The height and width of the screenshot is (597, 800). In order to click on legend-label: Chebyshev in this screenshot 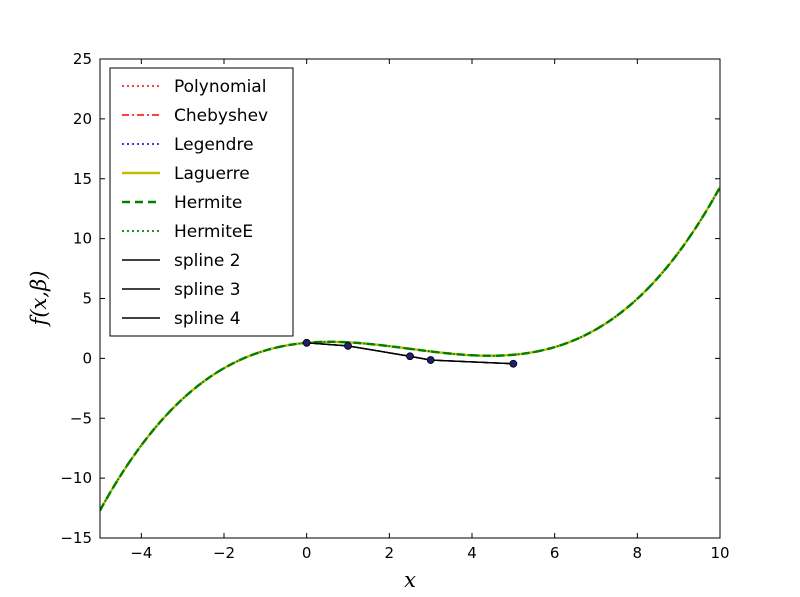, I will do `click(221, 116)`.